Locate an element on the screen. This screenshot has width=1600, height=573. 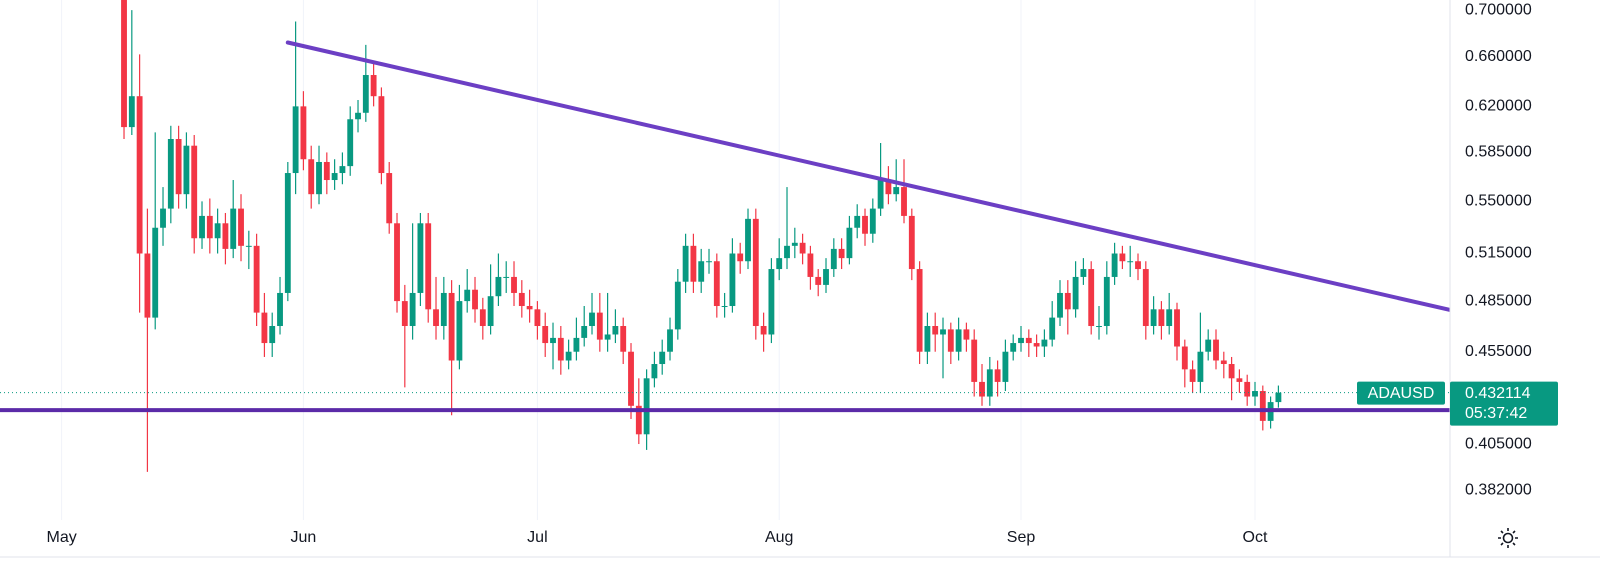
price-badge is located at coordinates (1504, 403).